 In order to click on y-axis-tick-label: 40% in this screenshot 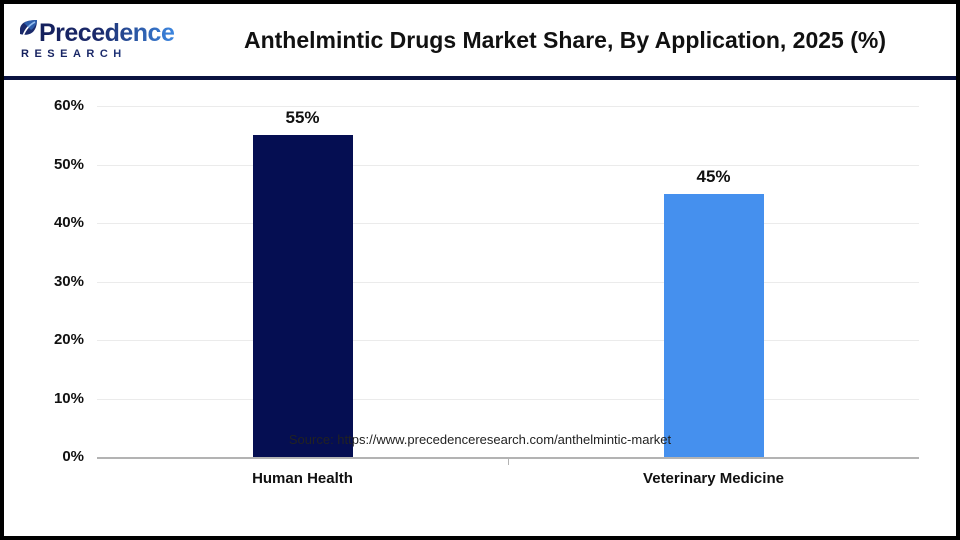, I will do `click(68, 222)`.